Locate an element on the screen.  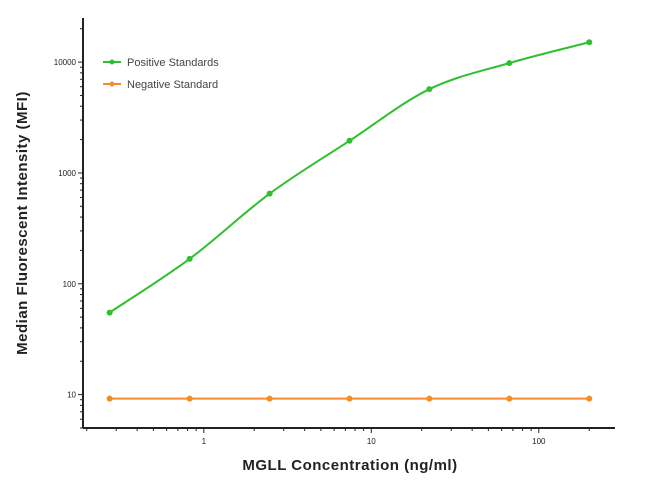
y-tick-label: 10 is located at coordinates (71, 395).